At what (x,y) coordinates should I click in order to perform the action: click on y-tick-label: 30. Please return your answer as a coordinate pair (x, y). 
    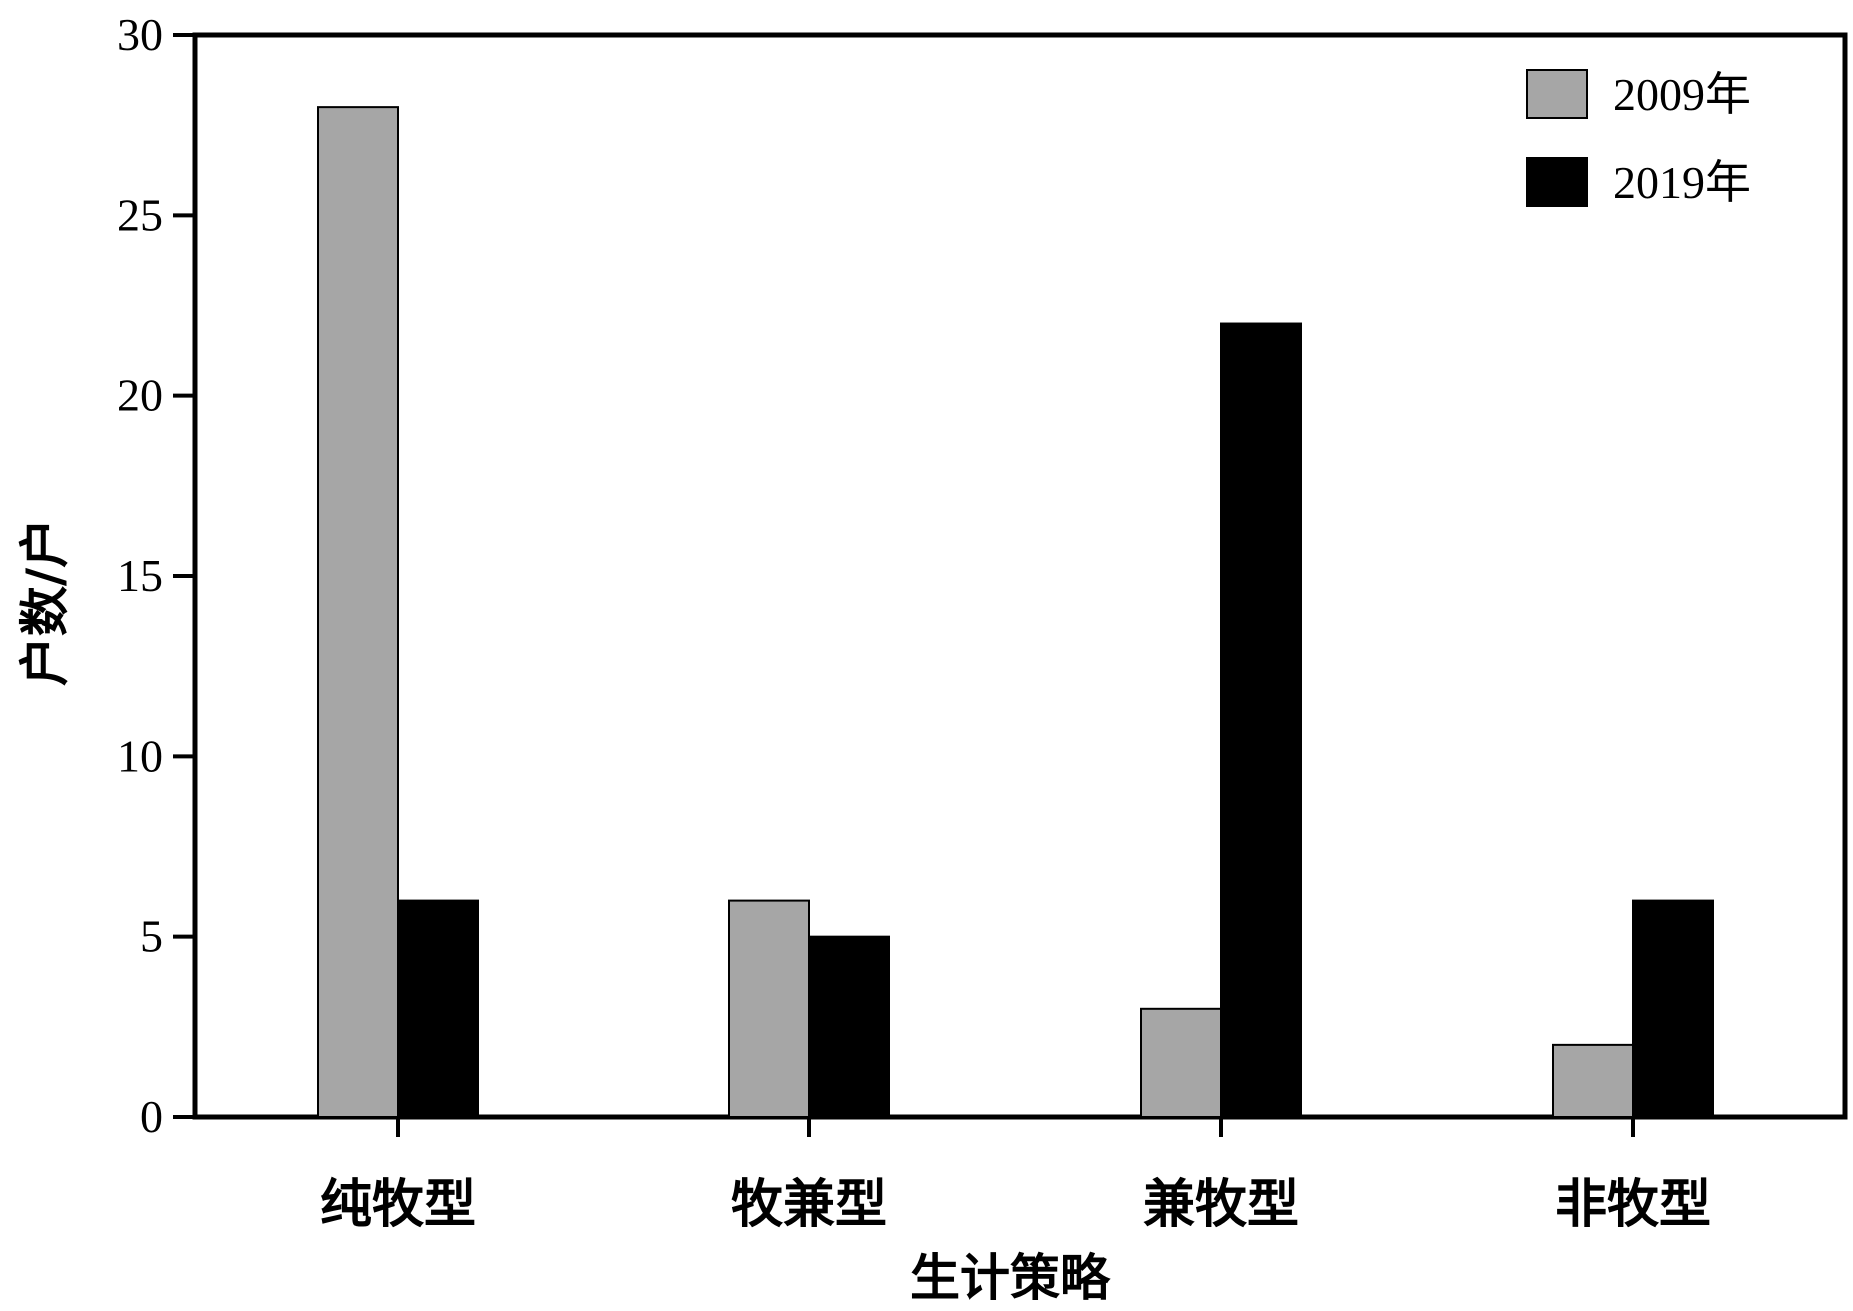
    Looking at the image, I should click on (140, 34).